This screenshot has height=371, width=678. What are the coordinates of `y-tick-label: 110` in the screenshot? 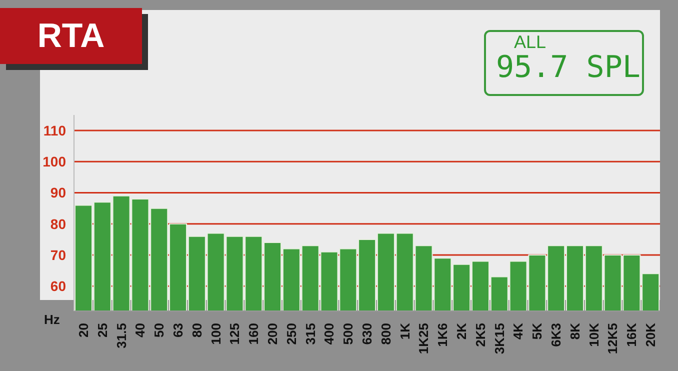 It's located at (54, 130).